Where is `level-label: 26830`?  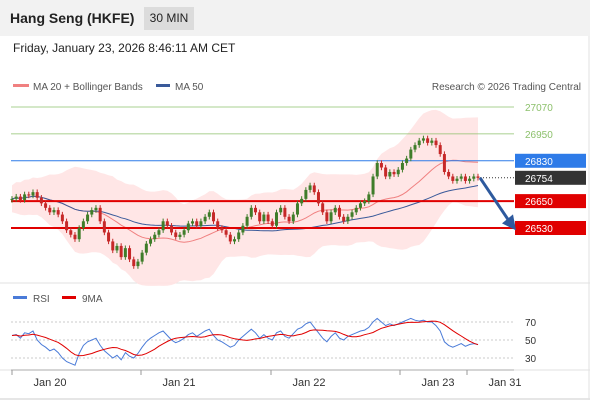 level-label: 26830 is located at coordinates (539, 162).